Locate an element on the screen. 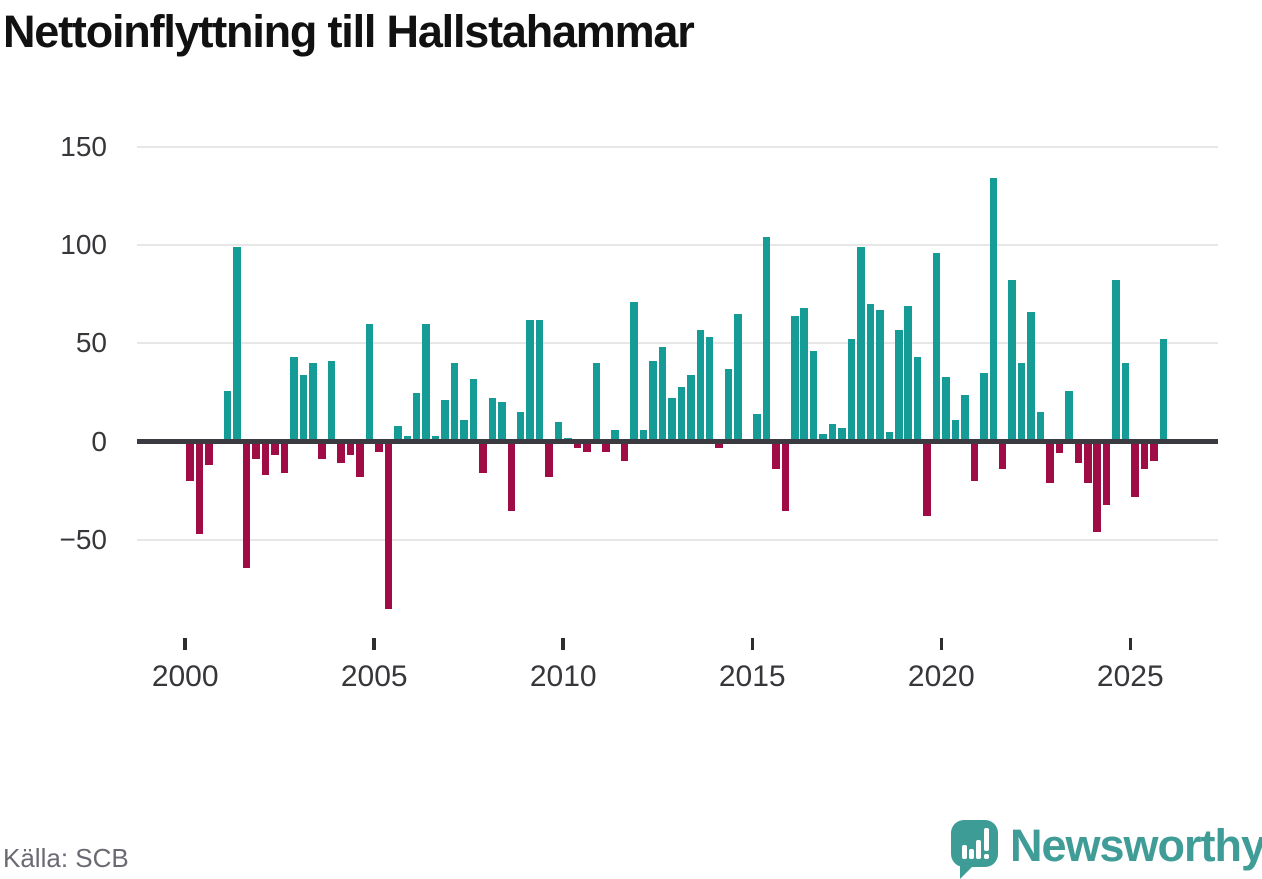 This screenshot has width=1262, height=879. y-tick-label: 0 is located at coordinates (99, 441).